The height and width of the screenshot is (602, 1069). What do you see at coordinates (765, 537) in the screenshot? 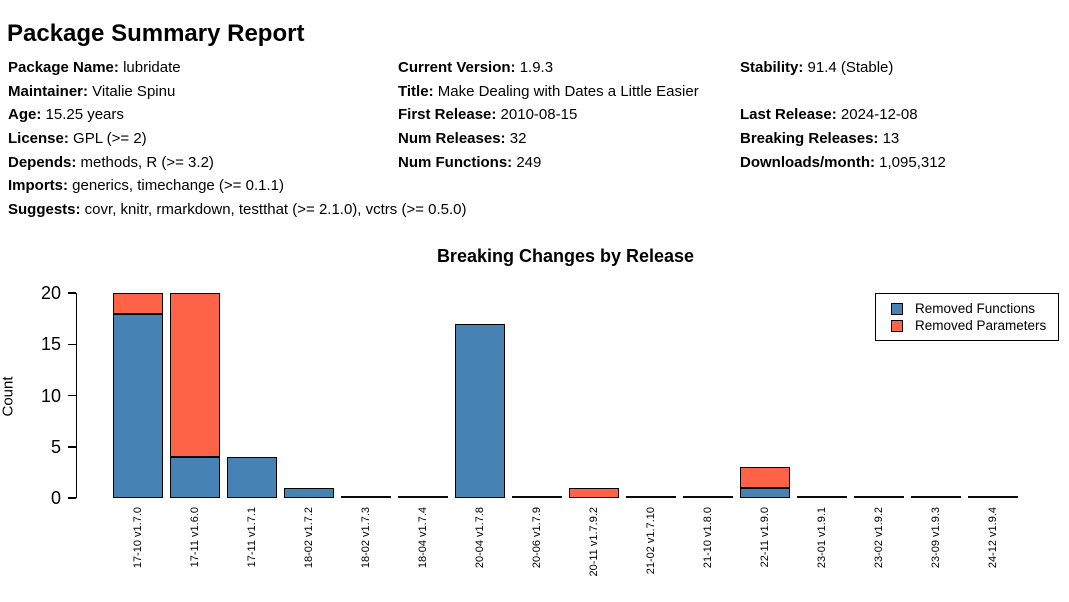
I see `x-axis-label: 22-11 v1.9.0` at bounding box center [765, 537].